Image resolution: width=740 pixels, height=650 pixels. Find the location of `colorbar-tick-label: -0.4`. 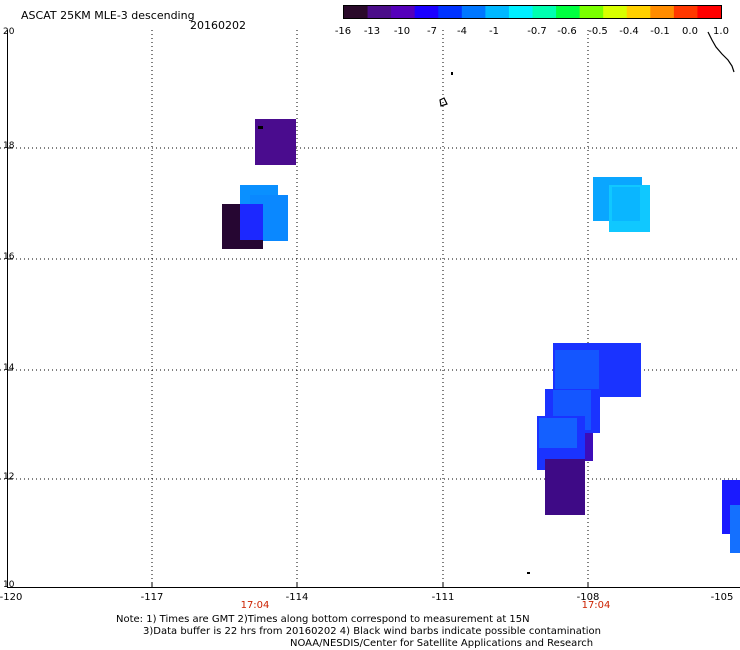

colorbar-tick-label: -0.4 is located at coordinates (629, 31).